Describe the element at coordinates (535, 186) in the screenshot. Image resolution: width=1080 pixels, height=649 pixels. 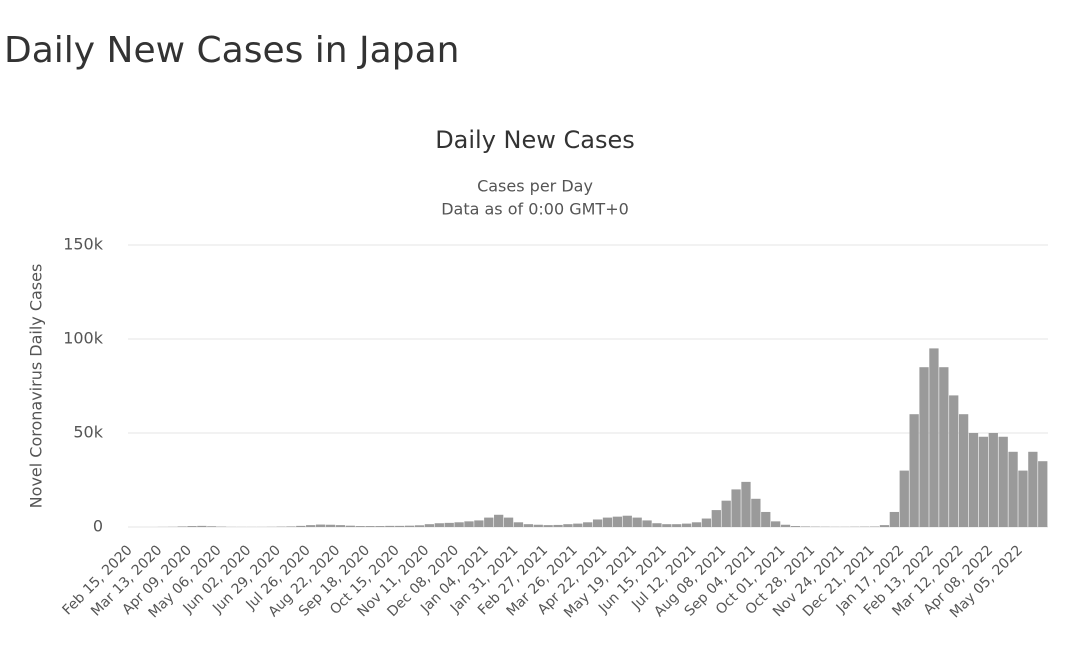
I see `chart-subtitle: Cases per Day` at that location.